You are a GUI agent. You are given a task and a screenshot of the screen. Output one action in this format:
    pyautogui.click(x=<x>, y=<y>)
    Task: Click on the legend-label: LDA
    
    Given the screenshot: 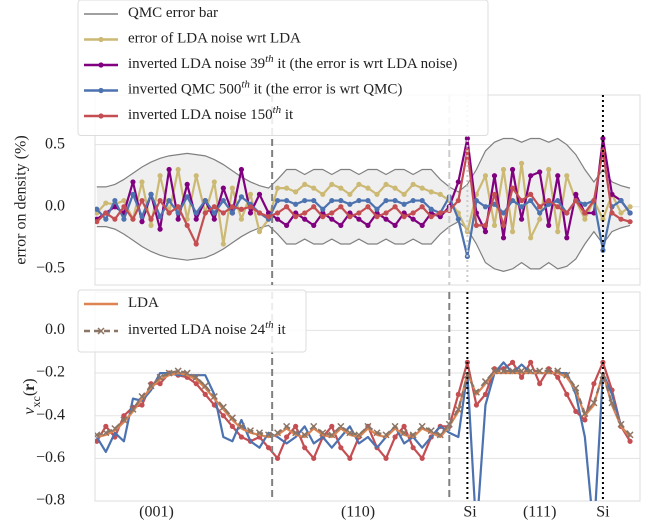 What is the action you would take?
    pyautogui.click(x=143, y=303)
    